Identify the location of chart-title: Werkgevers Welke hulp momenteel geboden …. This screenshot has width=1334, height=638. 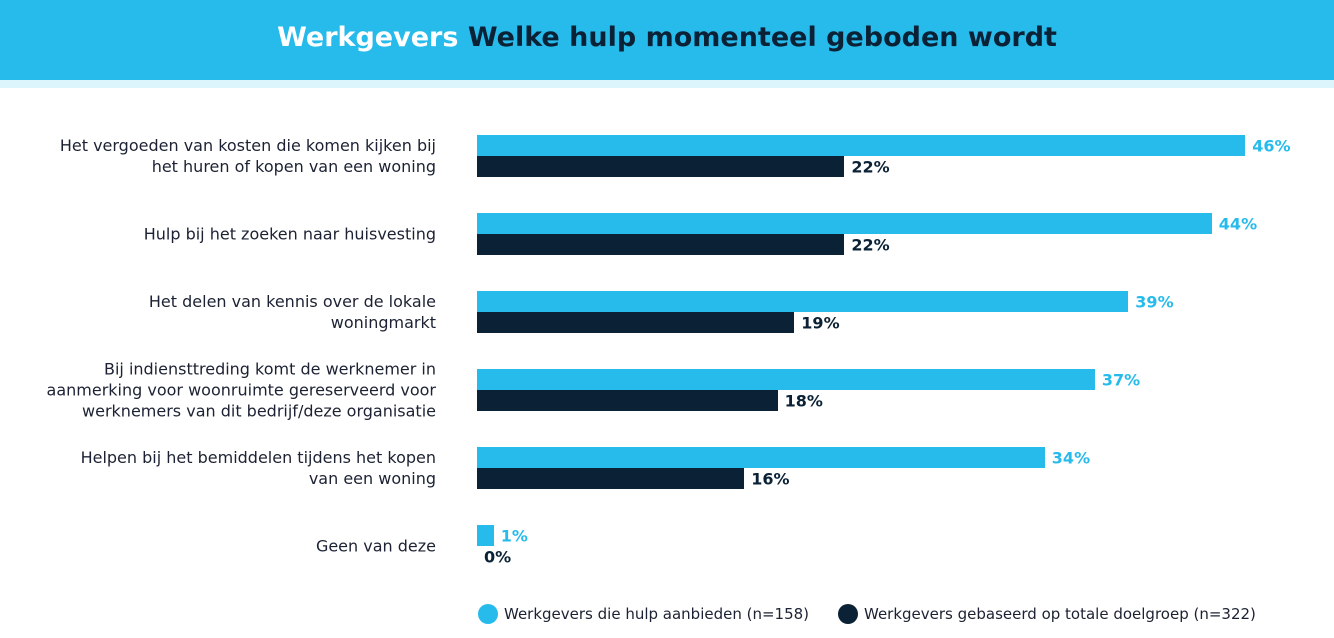
(667, 37).